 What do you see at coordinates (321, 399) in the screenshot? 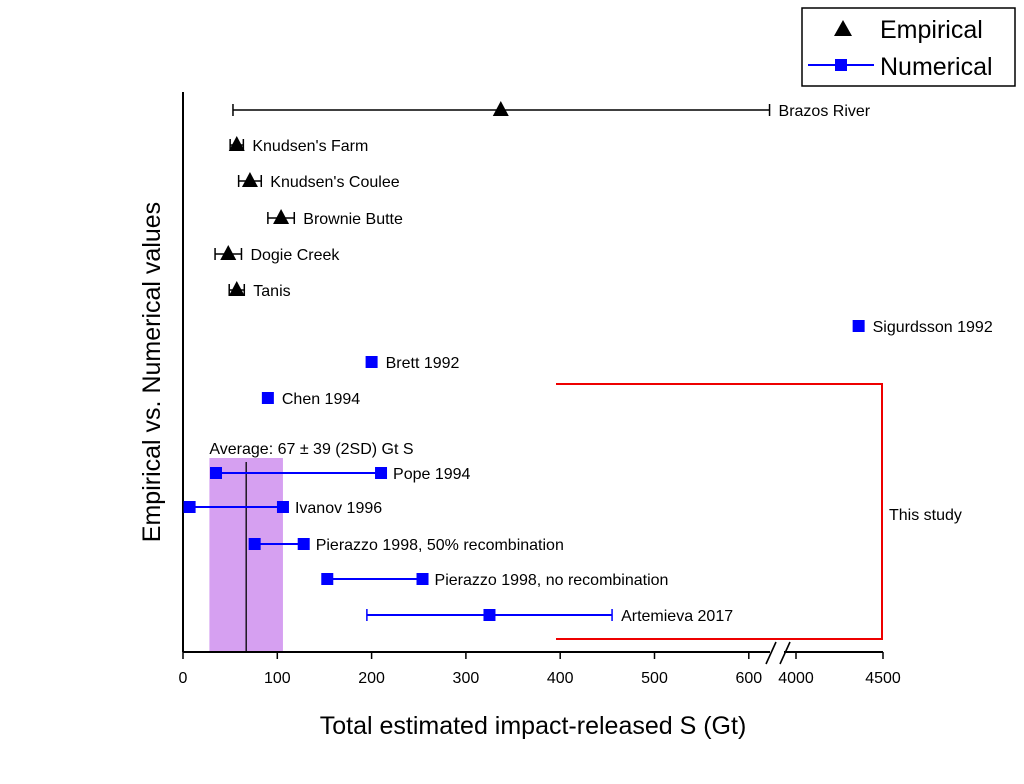
I see `point-label: Chen 1994` at bounding box center [321, 399].